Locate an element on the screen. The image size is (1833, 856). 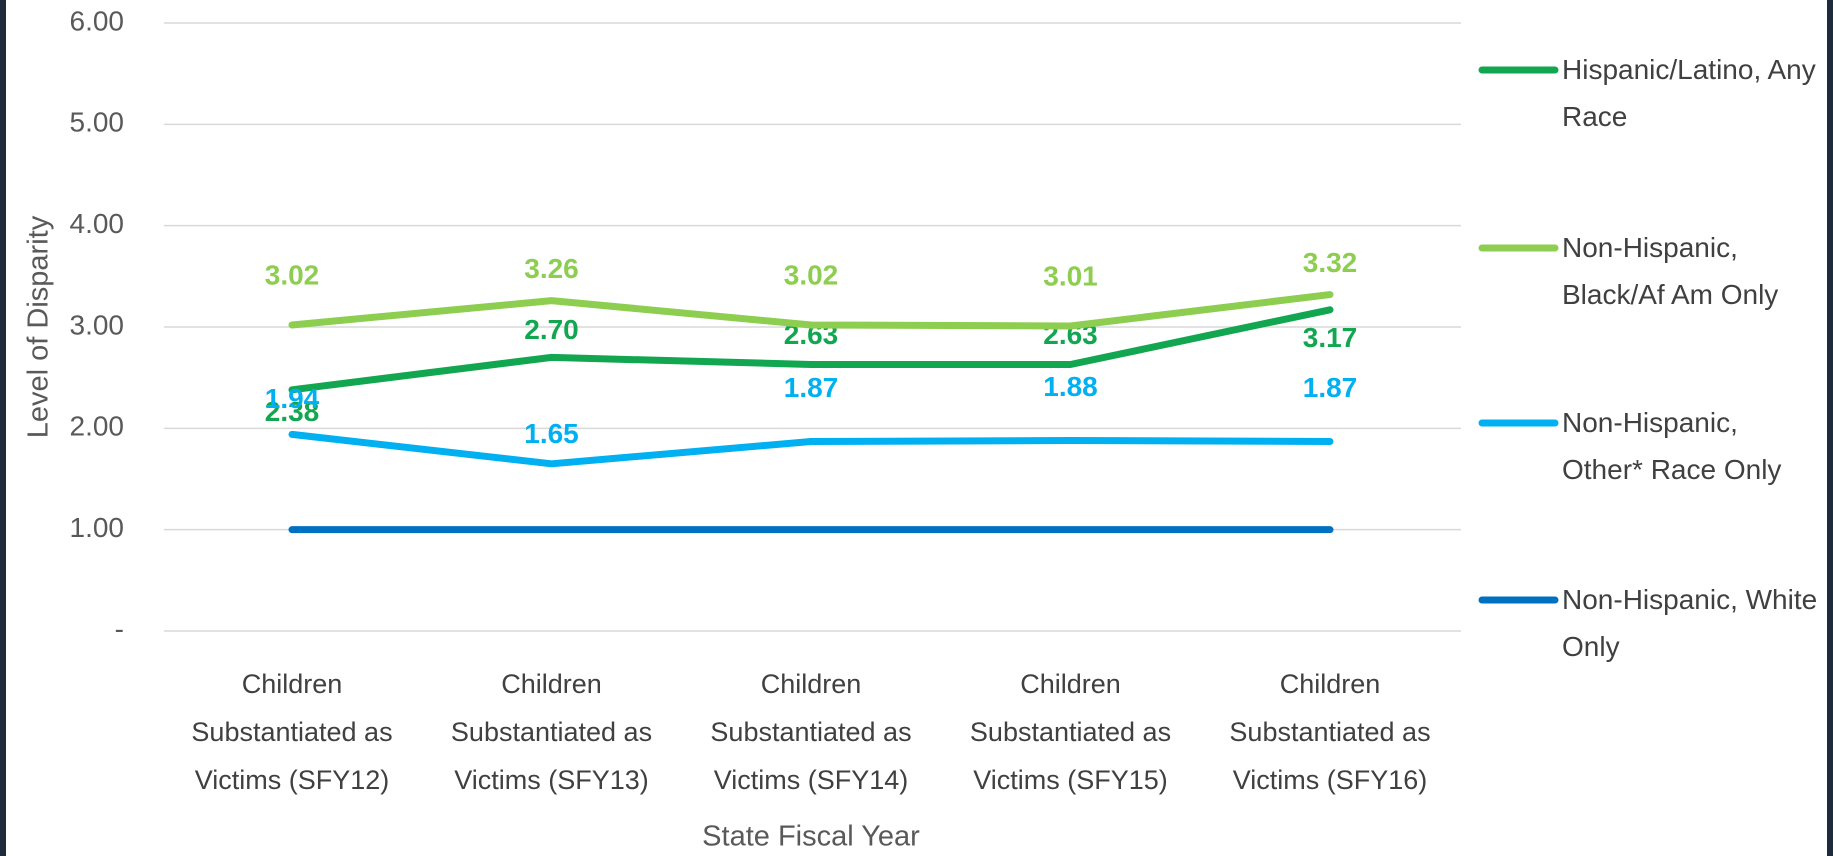
y-tick-label: 1.00 is located at coordinates (97, 527).